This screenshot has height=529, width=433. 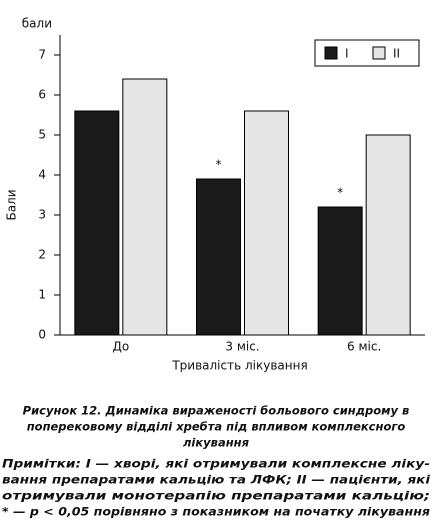 What do you see at coordinates (42, 95) in the screenshot?
I see `y-tick-label: 6` at bounding box center [42, 95].